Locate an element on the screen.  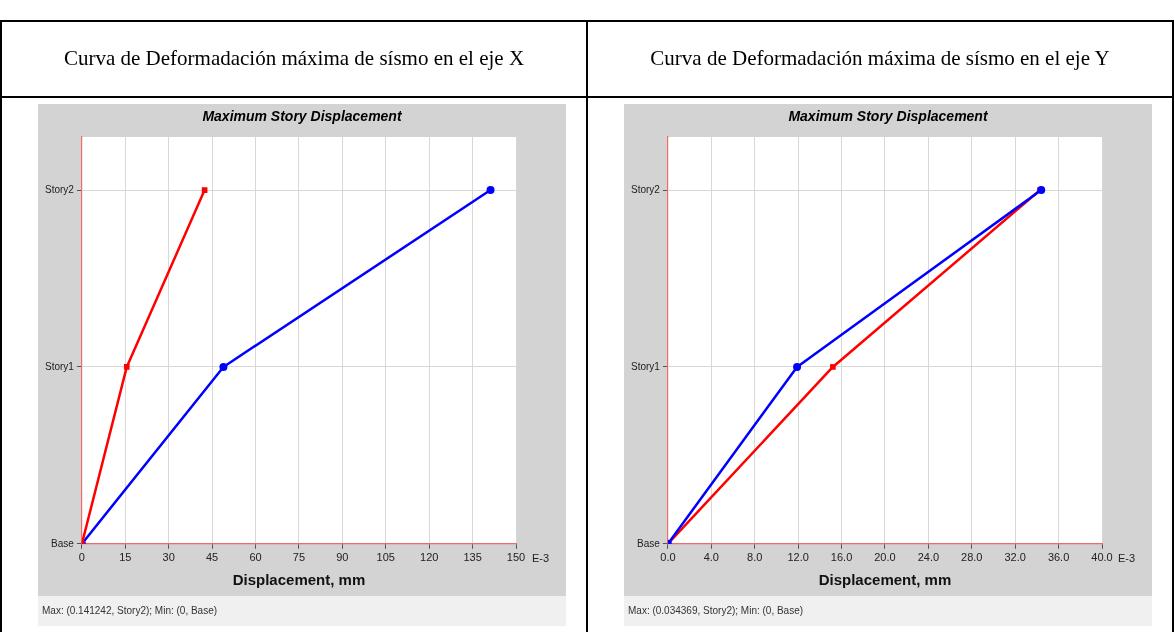
x-tick-label: 45 is located at coordinates (212, 557).